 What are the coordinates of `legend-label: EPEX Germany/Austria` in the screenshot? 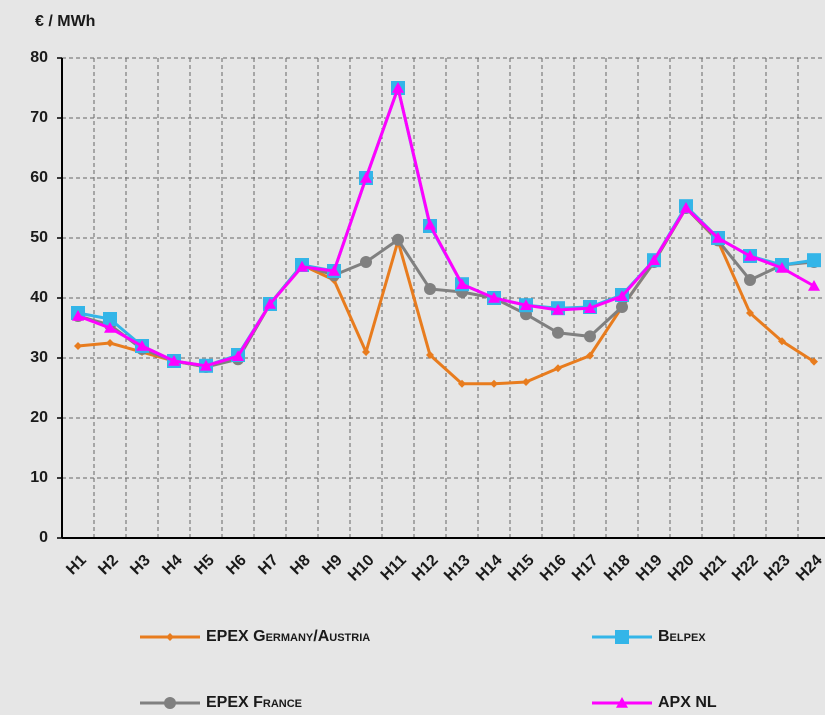 It's located at (288, 636).